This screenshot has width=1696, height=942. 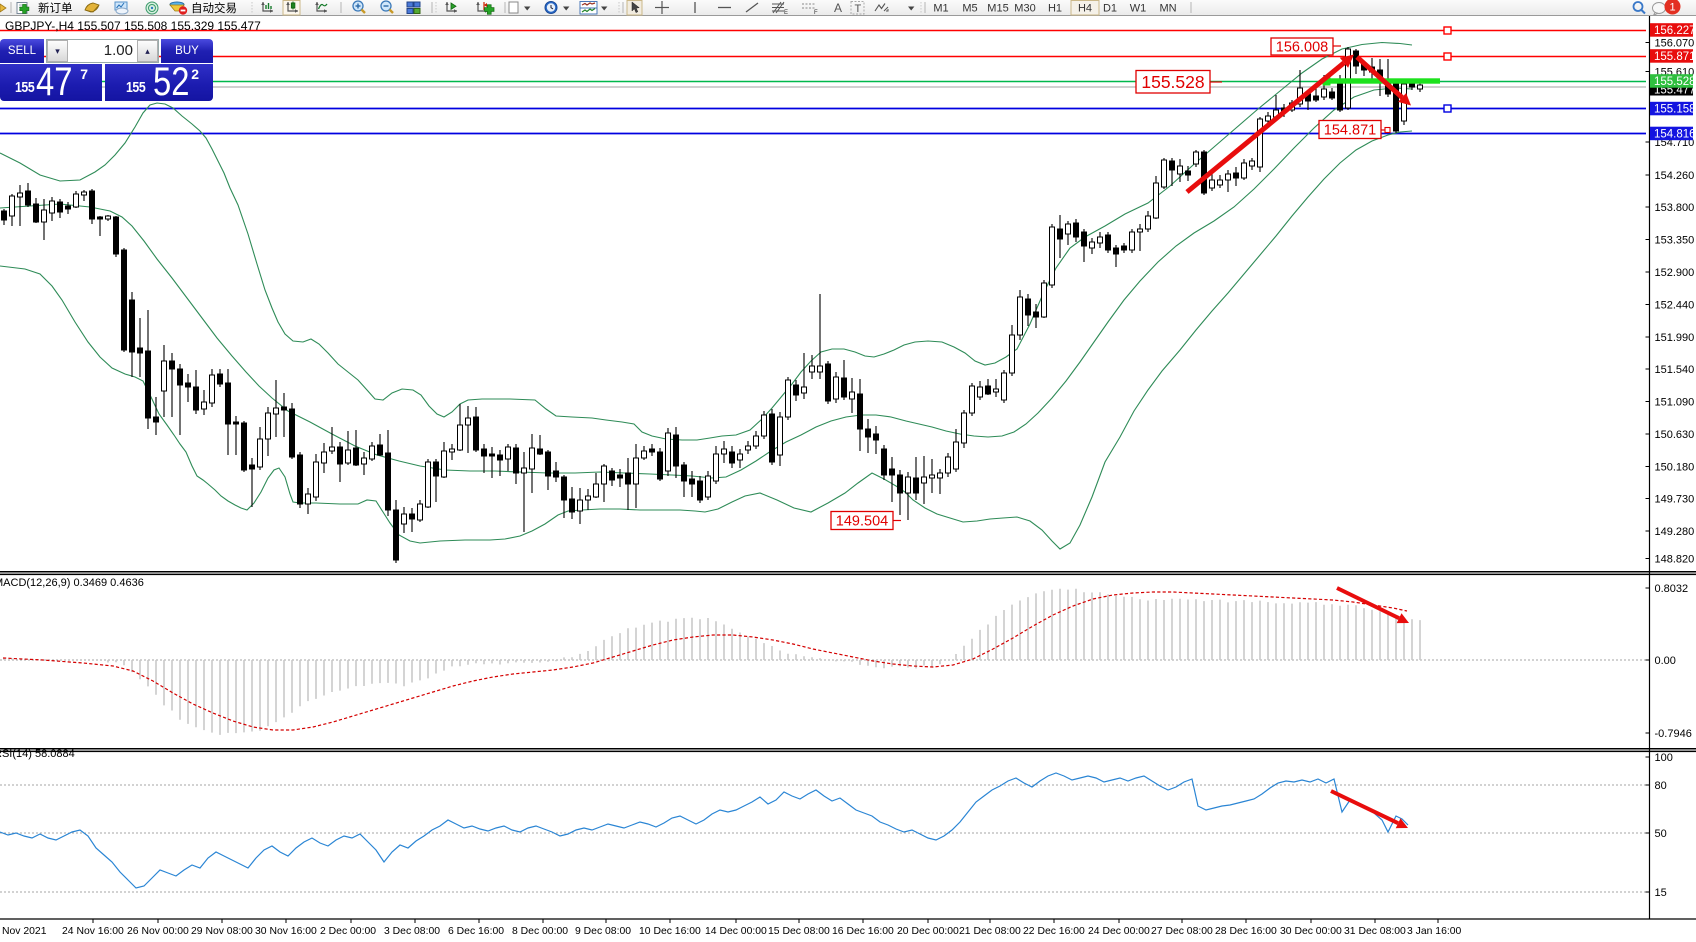 What do you see at coordinates (1665, 661) in the screenshot?
I see `svg-text: 0.00` at bounding box center [1665, 661].